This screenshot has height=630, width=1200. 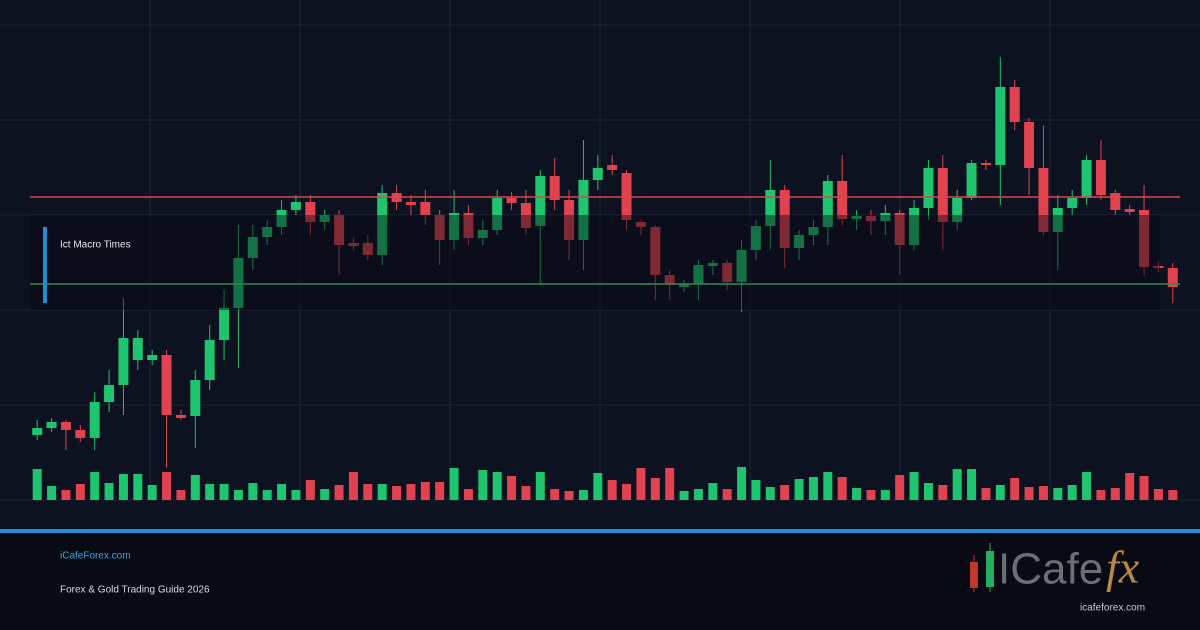 What do you see at coordinates (135, 590) in the screenshot?
I see `tagline: Forex & Gold Trading Guide 2026` at bounding box center [135, 590].